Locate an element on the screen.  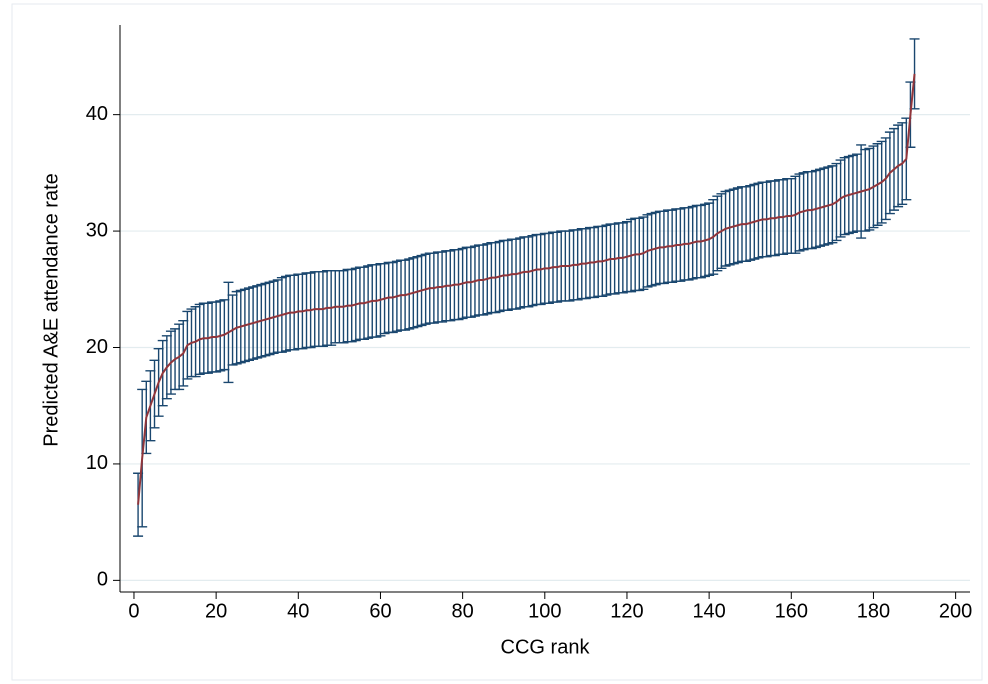
y-tick-label: 20 is located at coordinates (97, 347).